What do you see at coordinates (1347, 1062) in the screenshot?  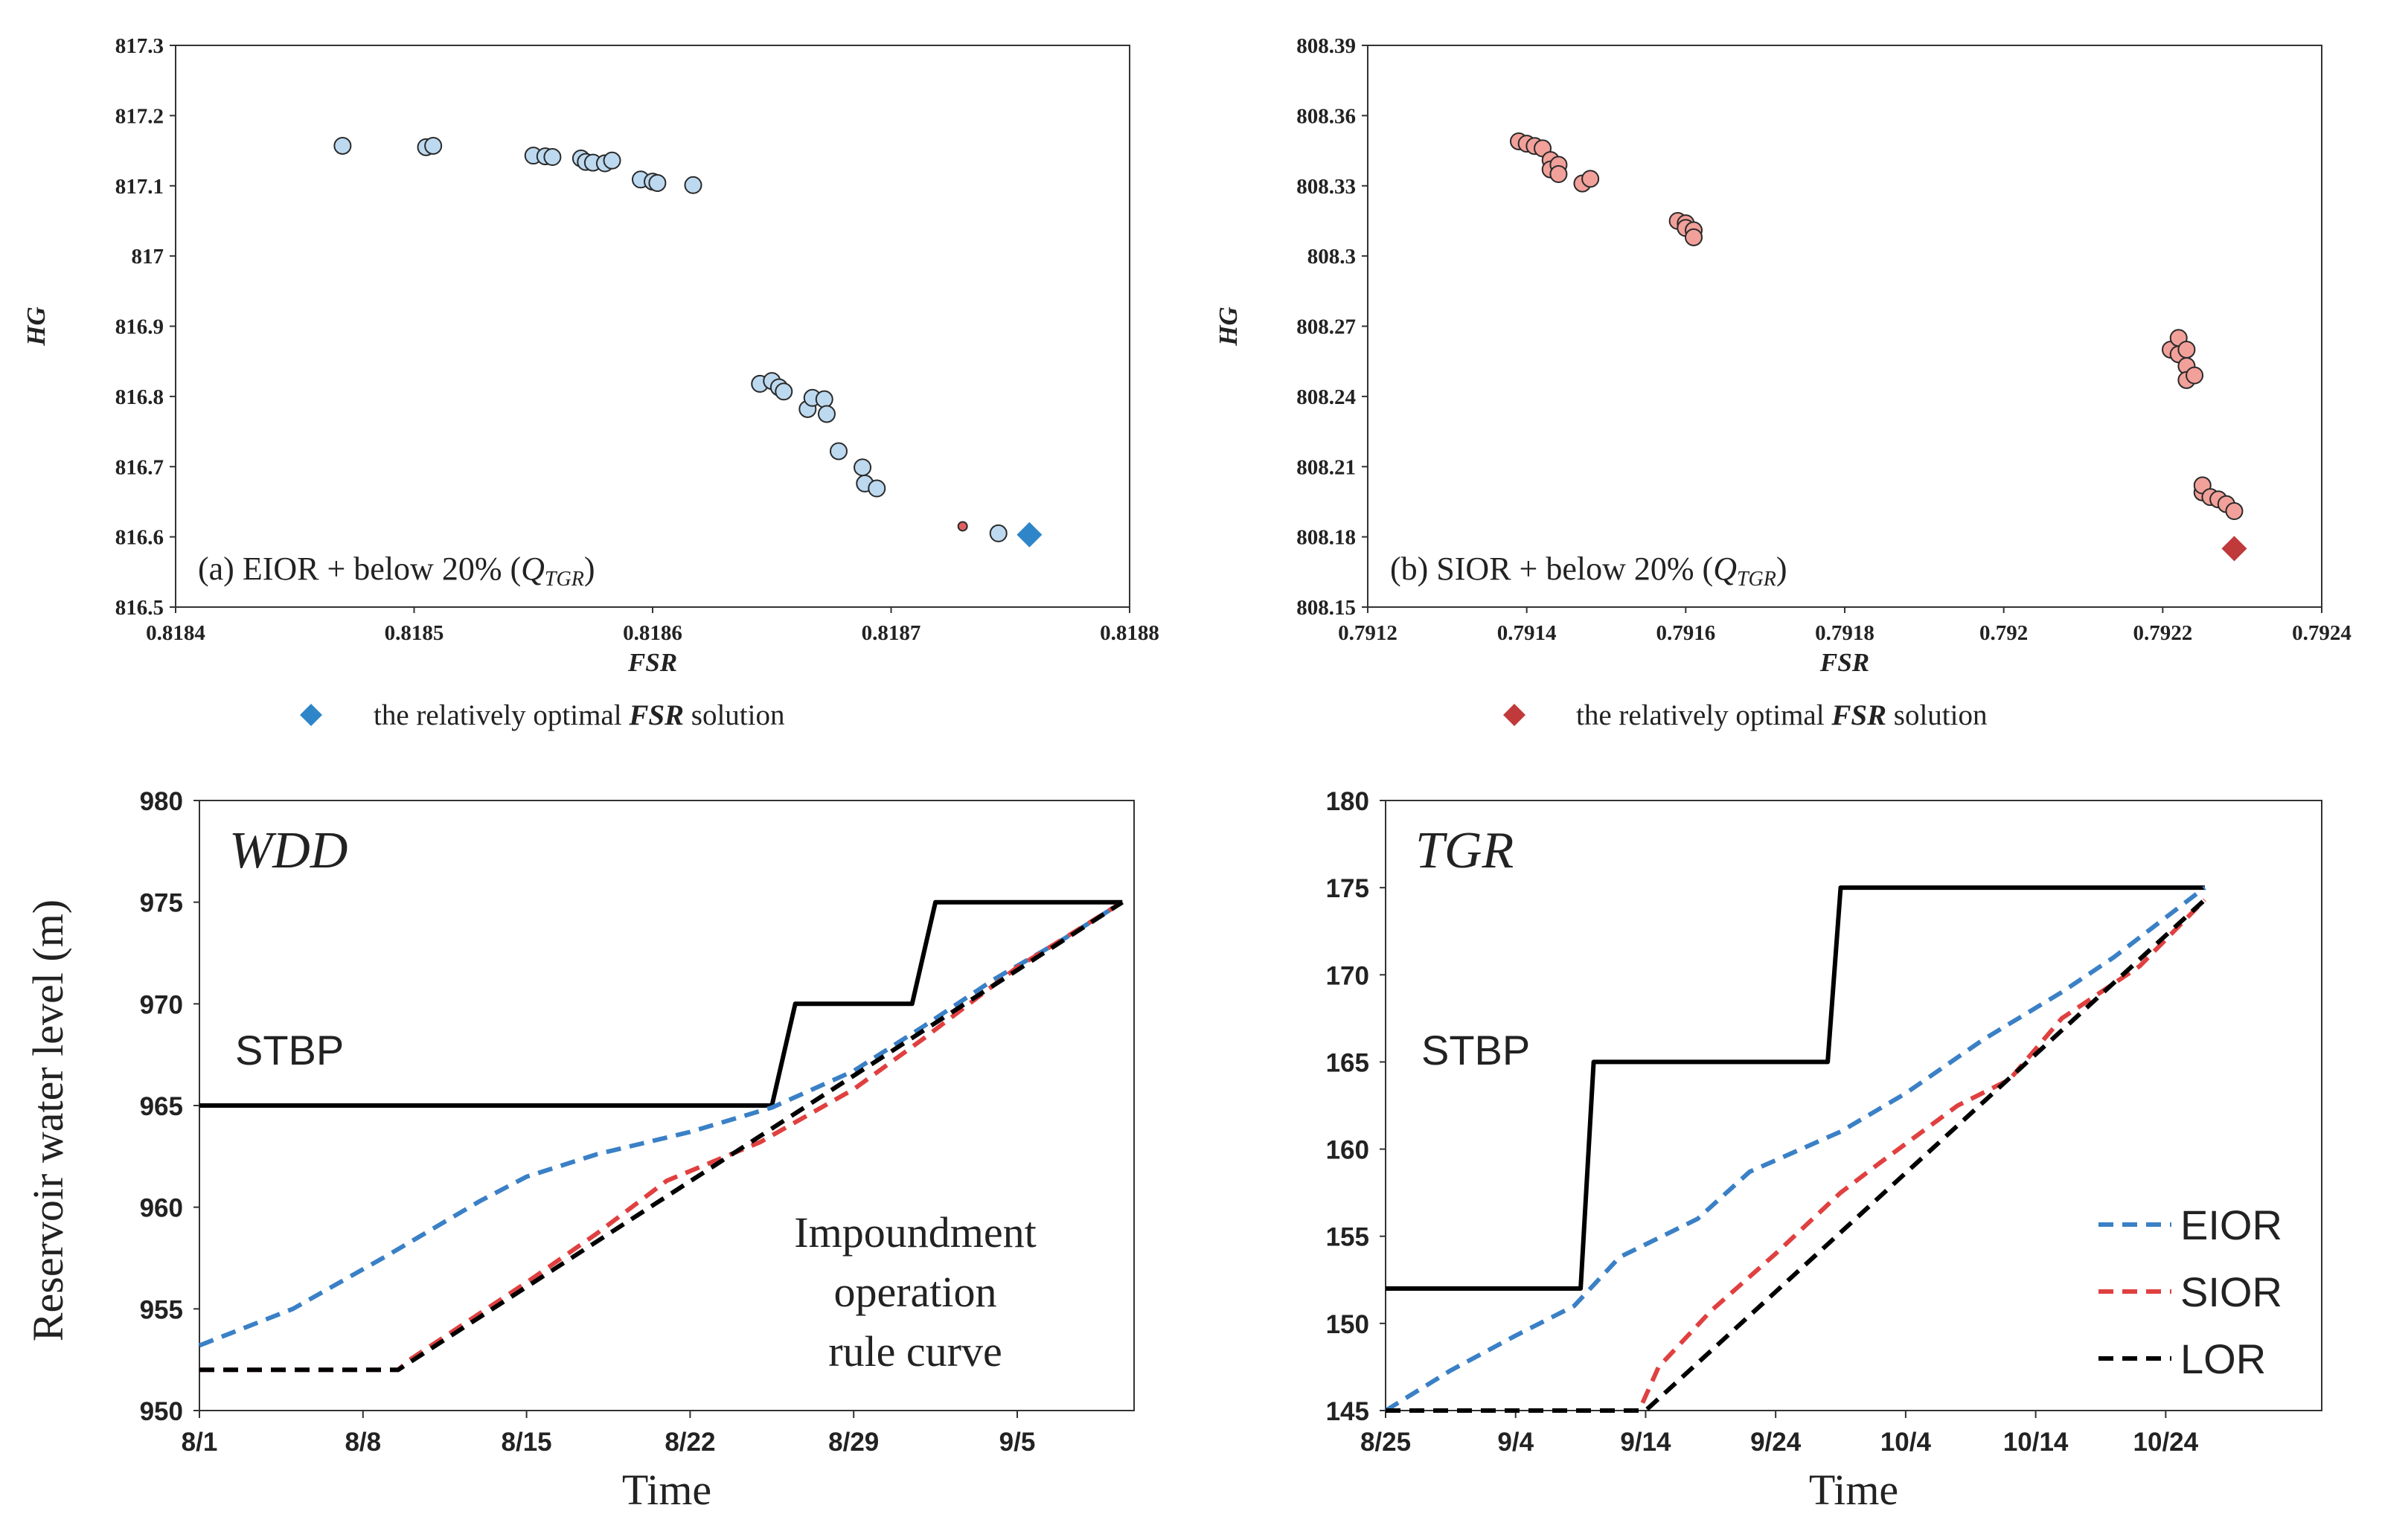 I see `y-tick-label: 165` at bounding box center [1347, 1062].